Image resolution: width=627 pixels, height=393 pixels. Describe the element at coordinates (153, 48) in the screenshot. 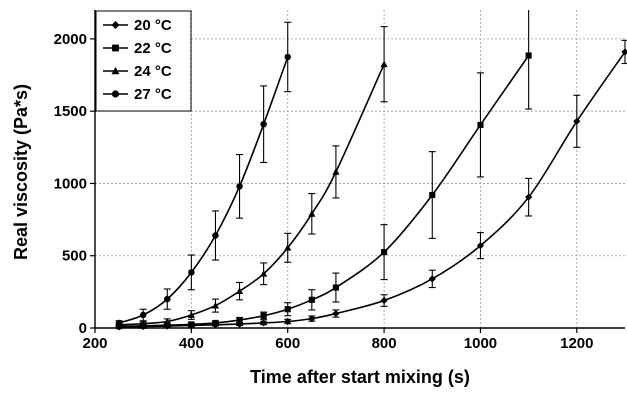

I see `legend-label: 22 °C` at that location.